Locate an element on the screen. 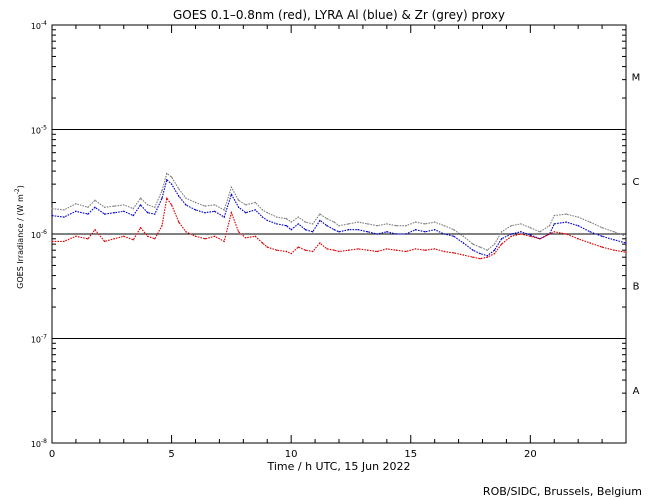 The image size is (650, 500). x-tick-label: 15 is located at coordinates (410, 454).